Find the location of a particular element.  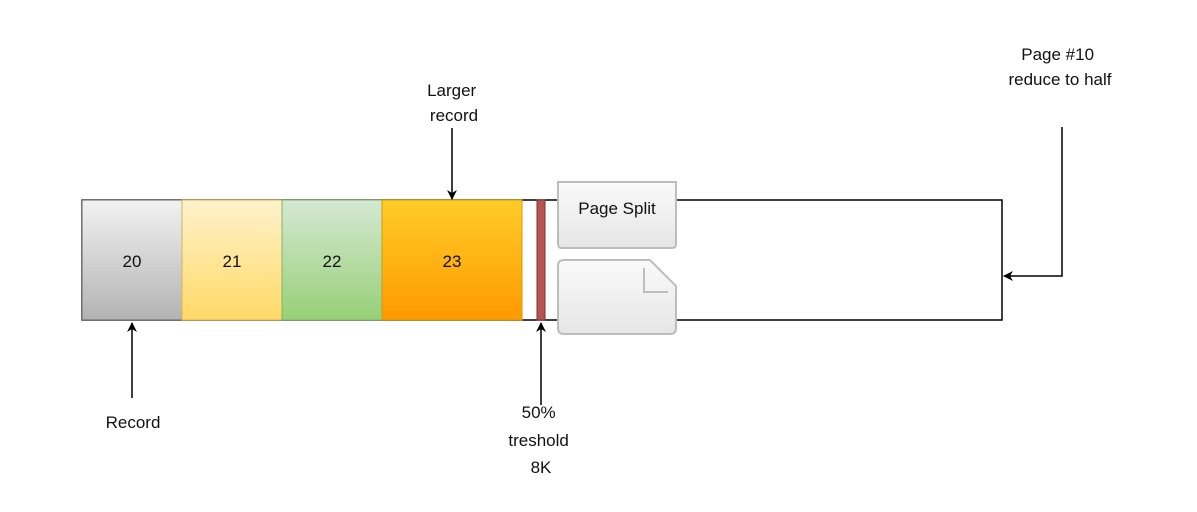

page-number-label: Page #10 reduce to half is located at coordinates (1059, 67).